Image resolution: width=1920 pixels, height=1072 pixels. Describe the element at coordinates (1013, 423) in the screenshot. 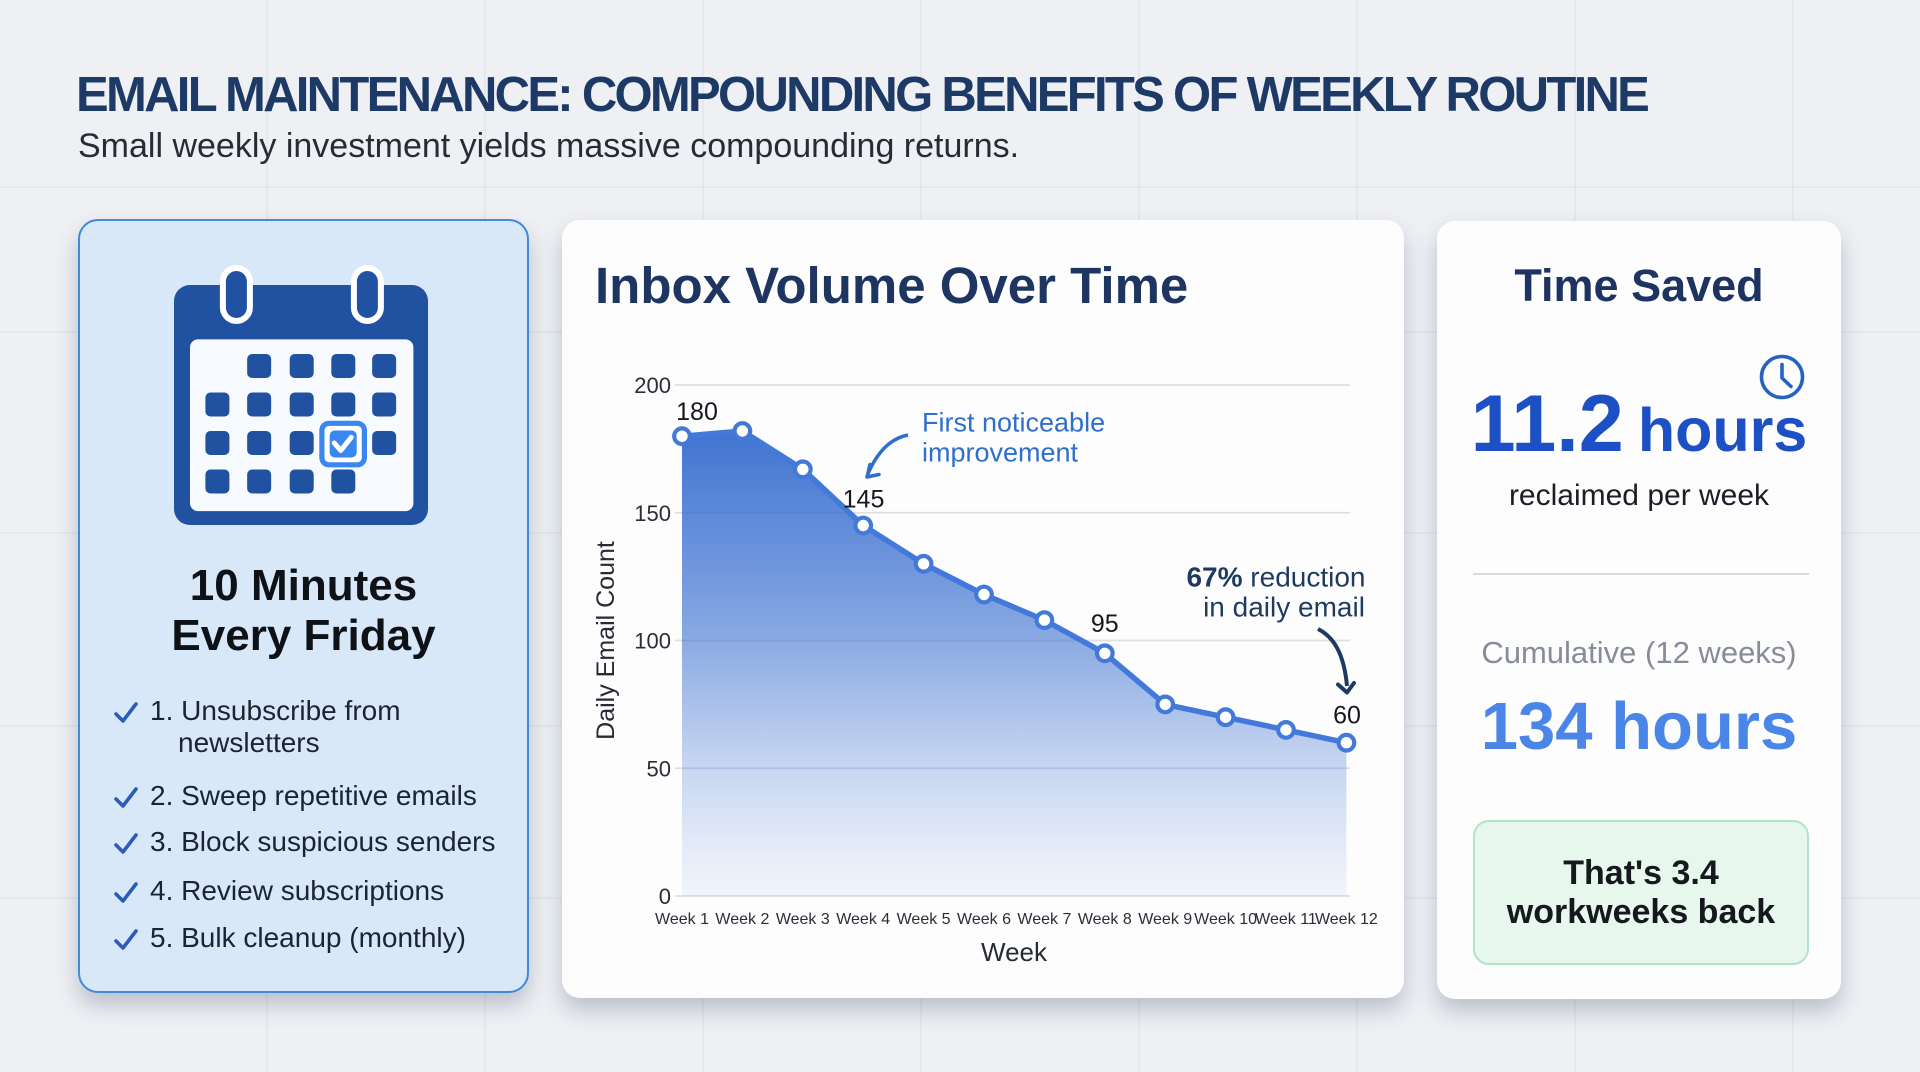

I see `svg-text: First noticeable` at that location.